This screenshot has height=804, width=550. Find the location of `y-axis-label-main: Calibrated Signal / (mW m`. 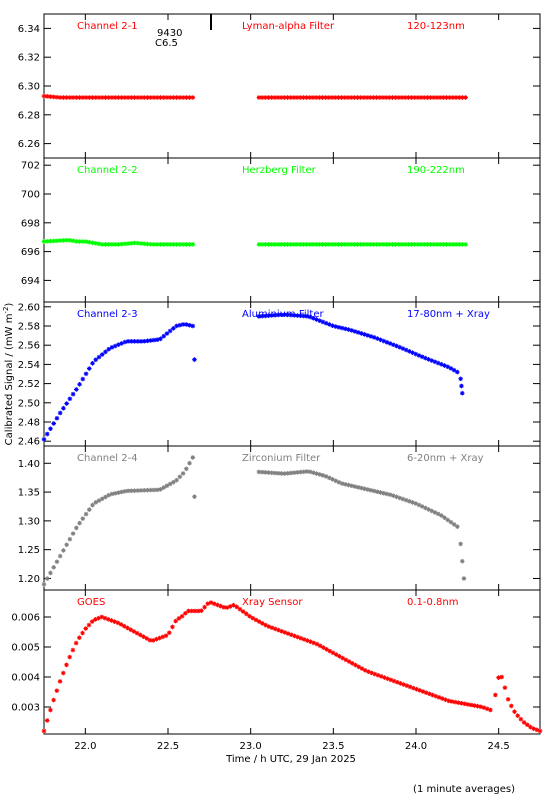

y-axis-label-main: Calibrated Signal / (mW m is located at coordinates (9, 380).